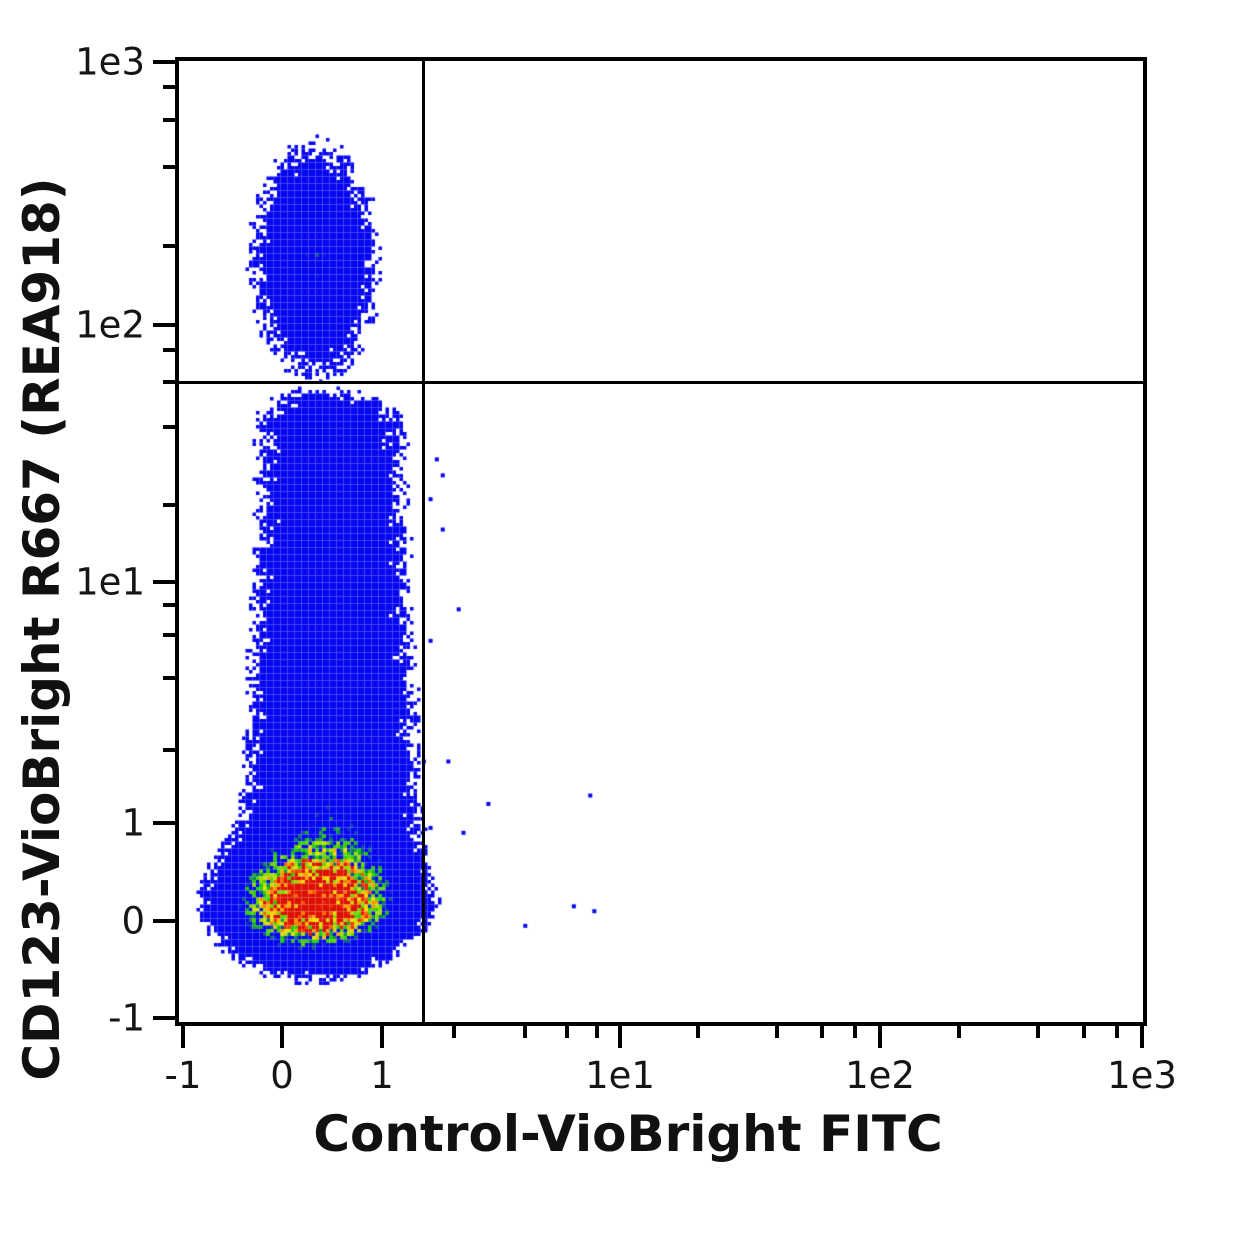 This screenshot has width=1250, height=1250. Describe the element at coordinates (133, 921) in the screenshot. I see `y-axis-tick-label: 0` at that location.